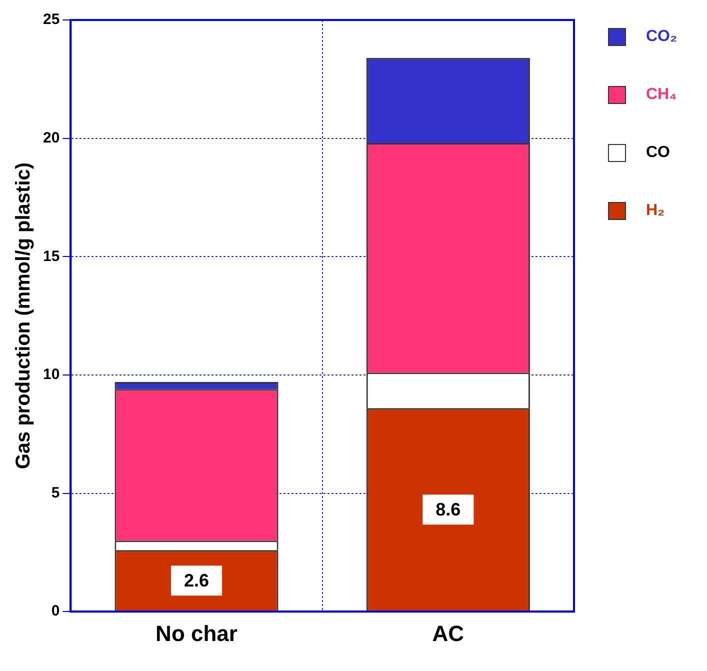  What do you see at coordinates (661, 95) in the screenshot?
I see `legend-label: CH₄` at bounding box center [661, 95].